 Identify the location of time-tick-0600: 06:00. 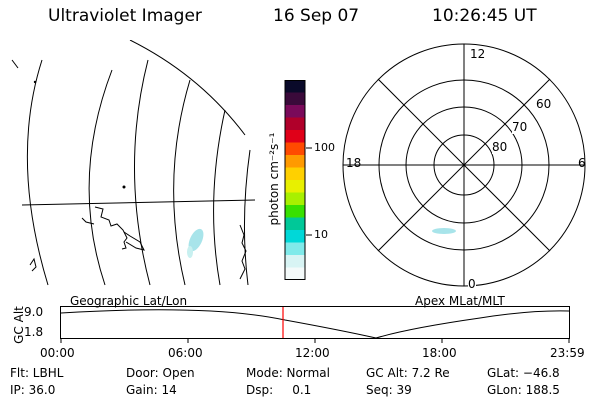
(185, 353).